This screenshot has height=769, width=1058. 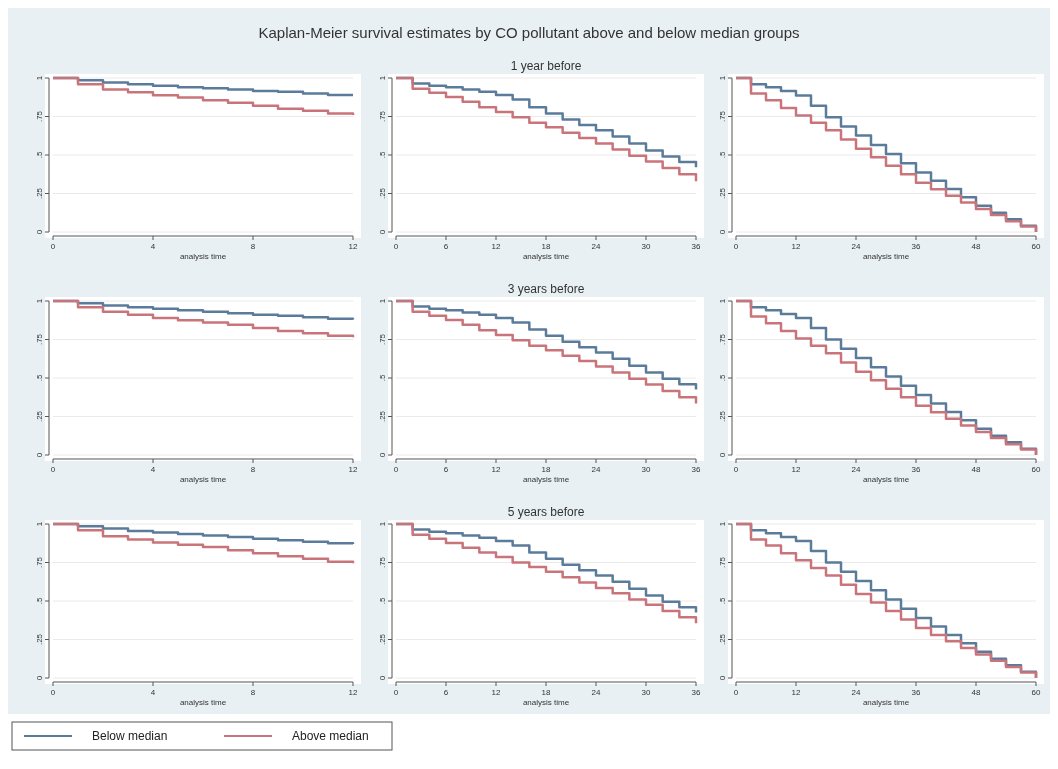 I want to click on legend-label: Below median, so click(x=130, y=736).